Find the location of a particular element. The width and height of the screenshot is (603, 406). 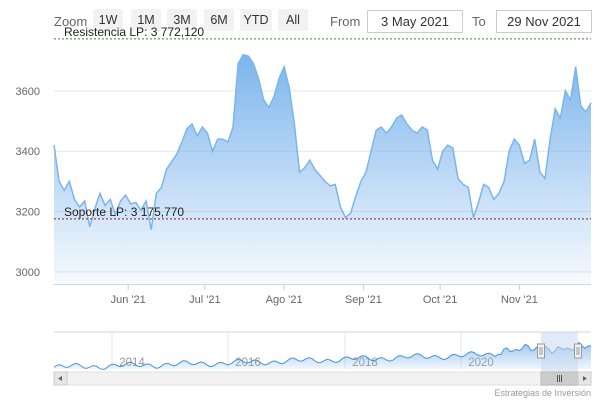

range-button-ytd: YTD is located at coordinates (256, 20).